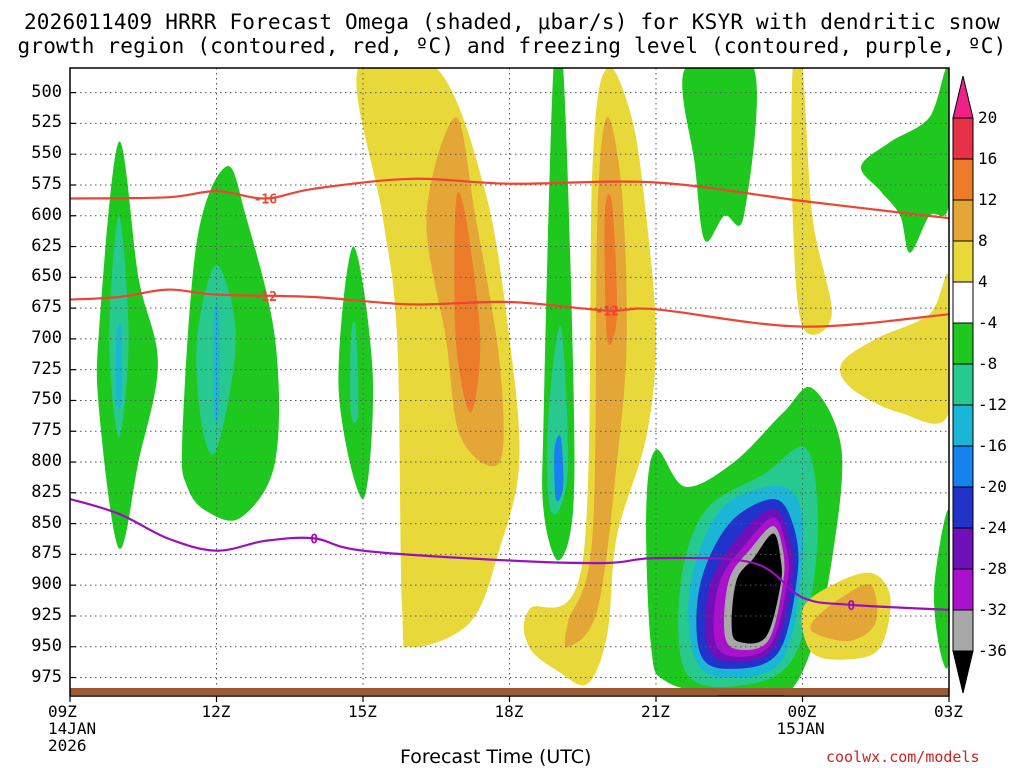 The width and height of the screenshot is (1024, 768). Describe the element at coordinates (46, 122) in the screenshot. I see `y-tick-label: 525` at that location.